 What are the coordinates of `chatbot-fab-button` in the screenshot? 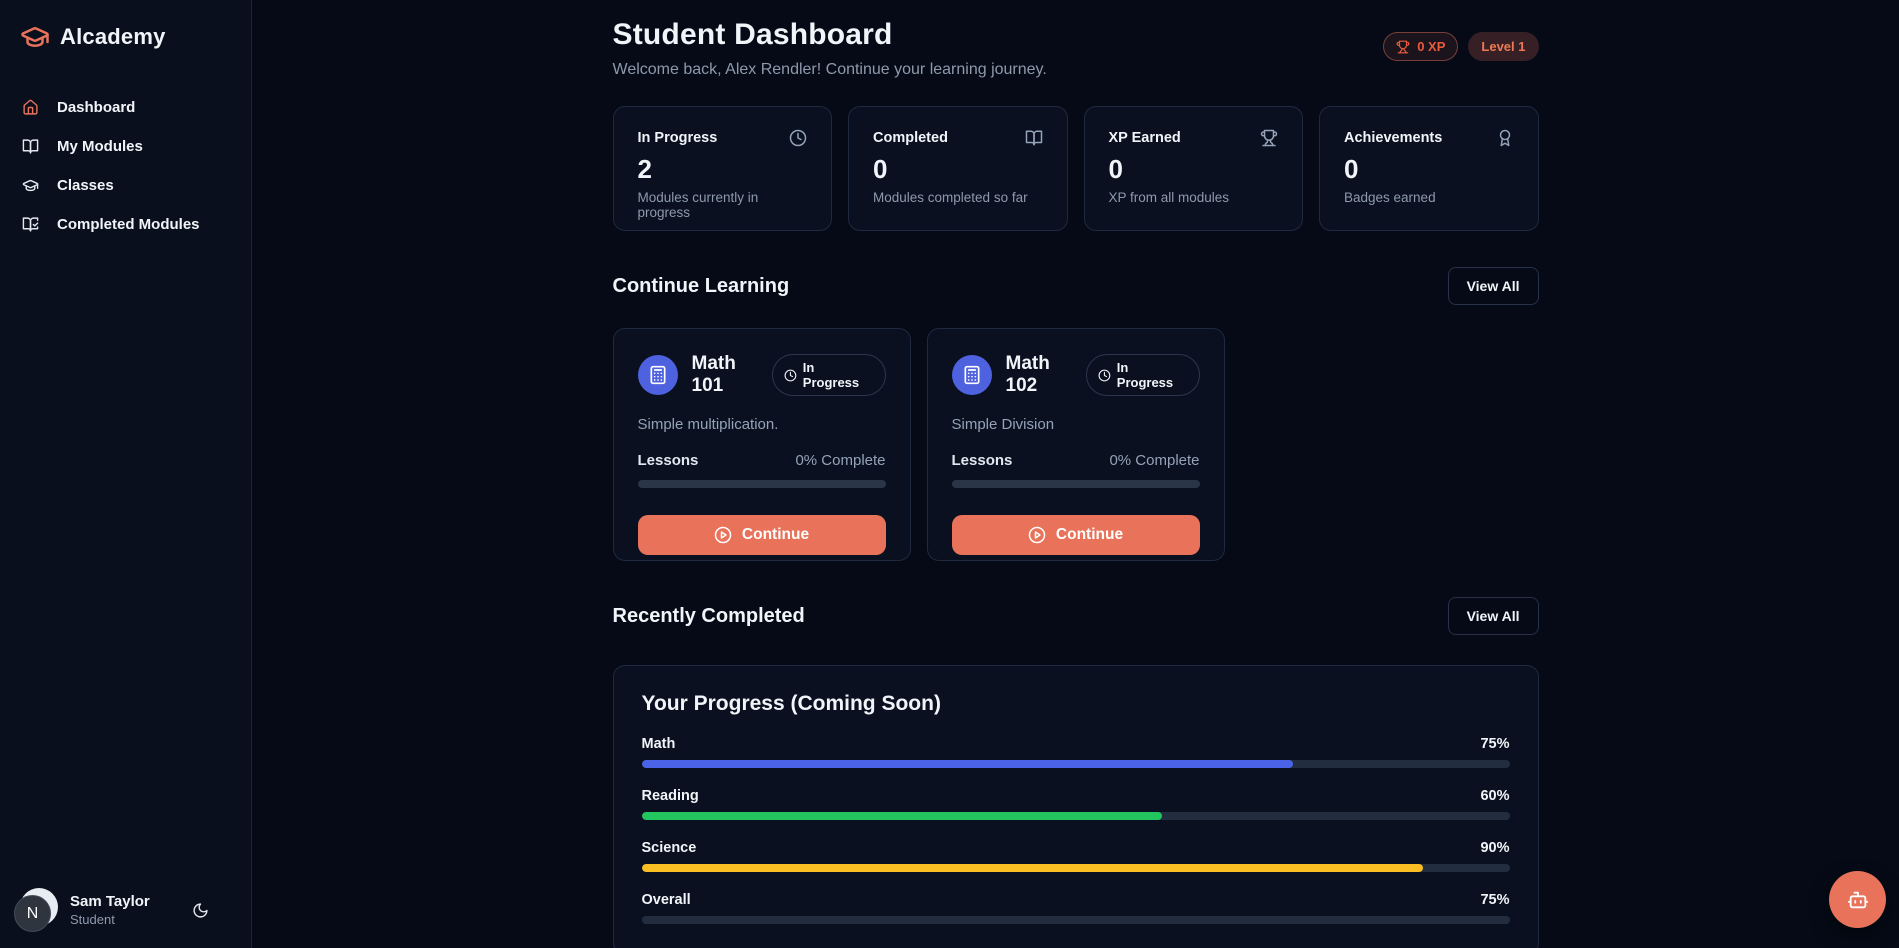 It's located at (1857, 899).